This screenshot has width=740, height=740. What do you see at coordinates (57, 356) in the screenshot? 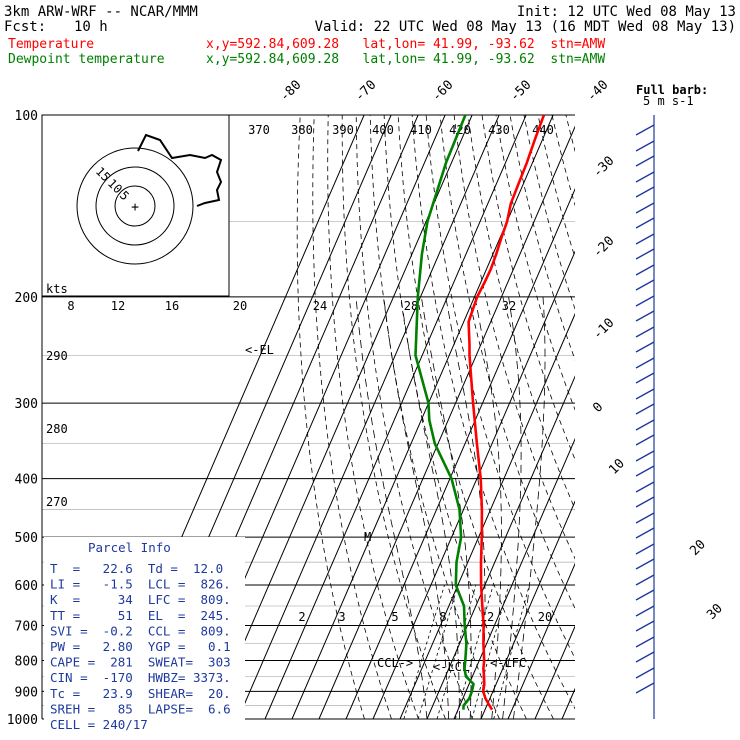
I see `dry-adiabat-label-0: 290` at bounding box center [57, 356].